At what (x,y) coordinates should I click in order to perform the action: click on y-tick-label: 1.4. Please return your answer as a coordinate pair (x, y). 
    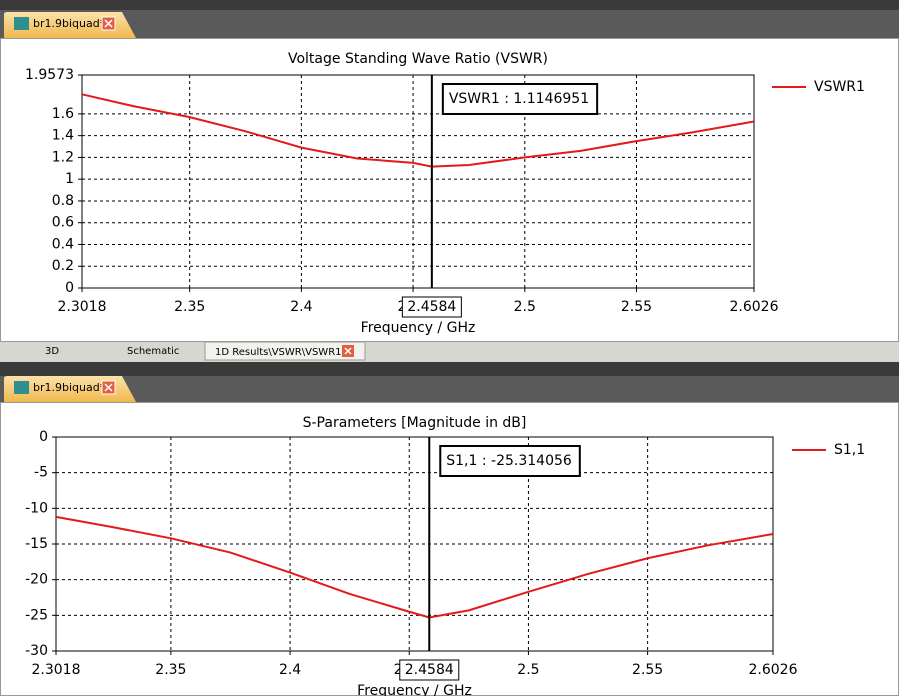
    Looking at the image, I should click on (63, 136).